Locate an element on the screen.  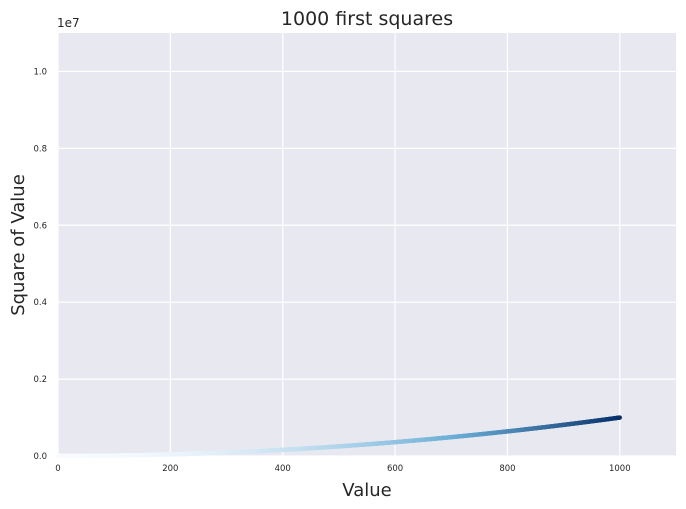
x-tick-label: 0 is located at coordinates (57, 469).